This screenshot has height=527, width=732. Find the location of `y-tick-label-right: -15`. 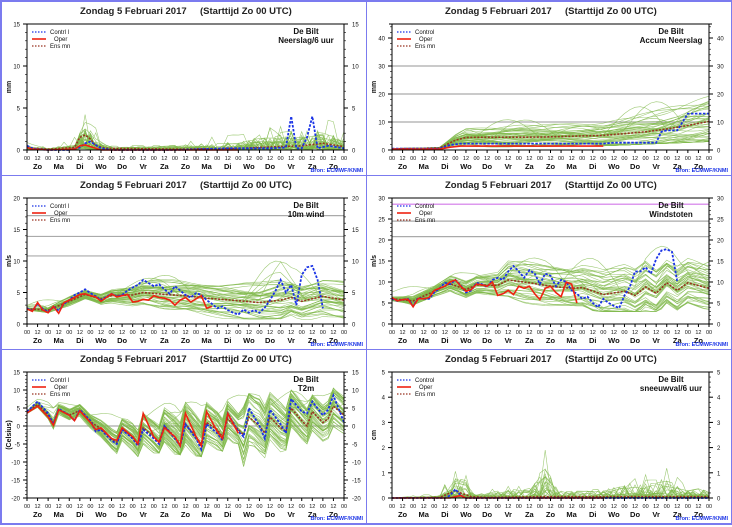

y-tick-label-right: -15 is located at coordinates (356, 482).